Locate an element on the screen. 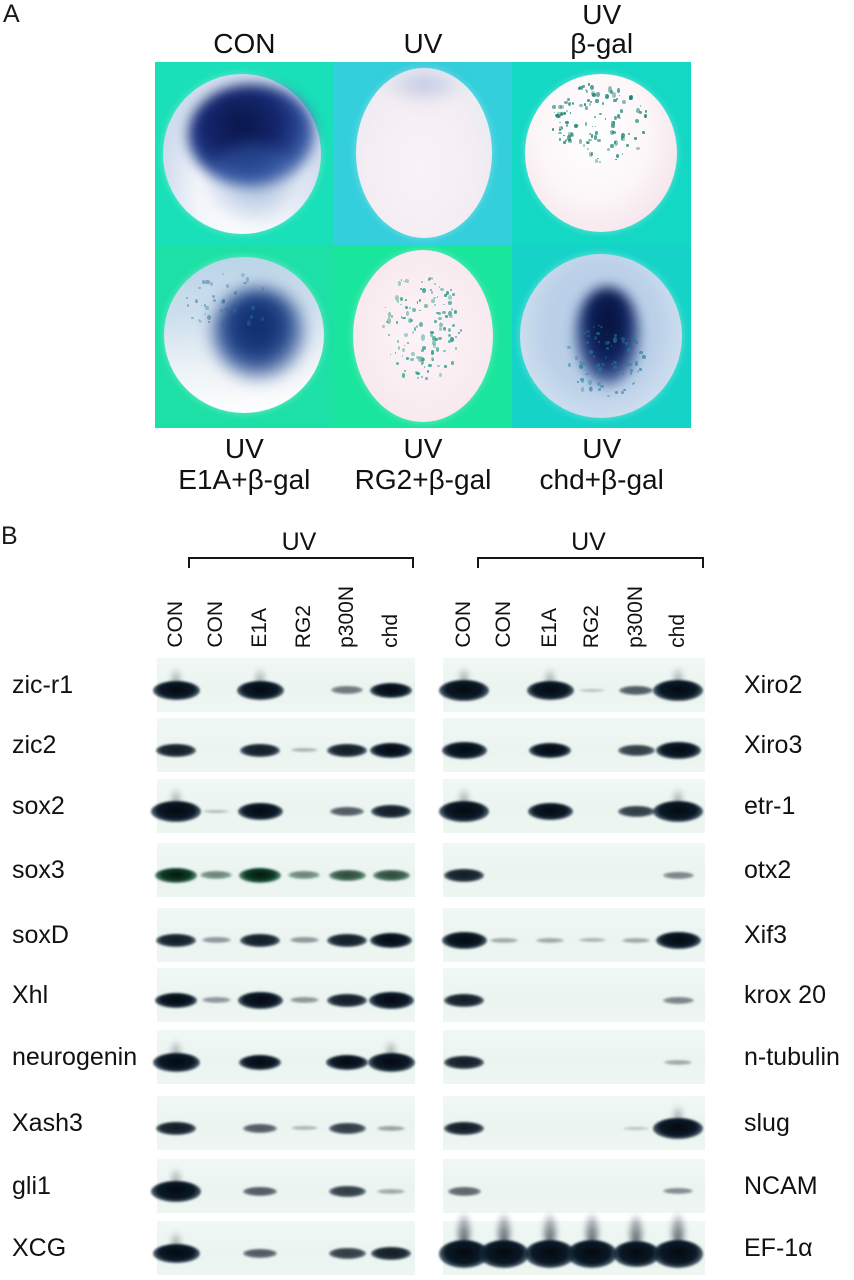 The width and height of the screenshot is (854, 1280). row-label-left: Xash3 is located at coordinates (47, 1122).